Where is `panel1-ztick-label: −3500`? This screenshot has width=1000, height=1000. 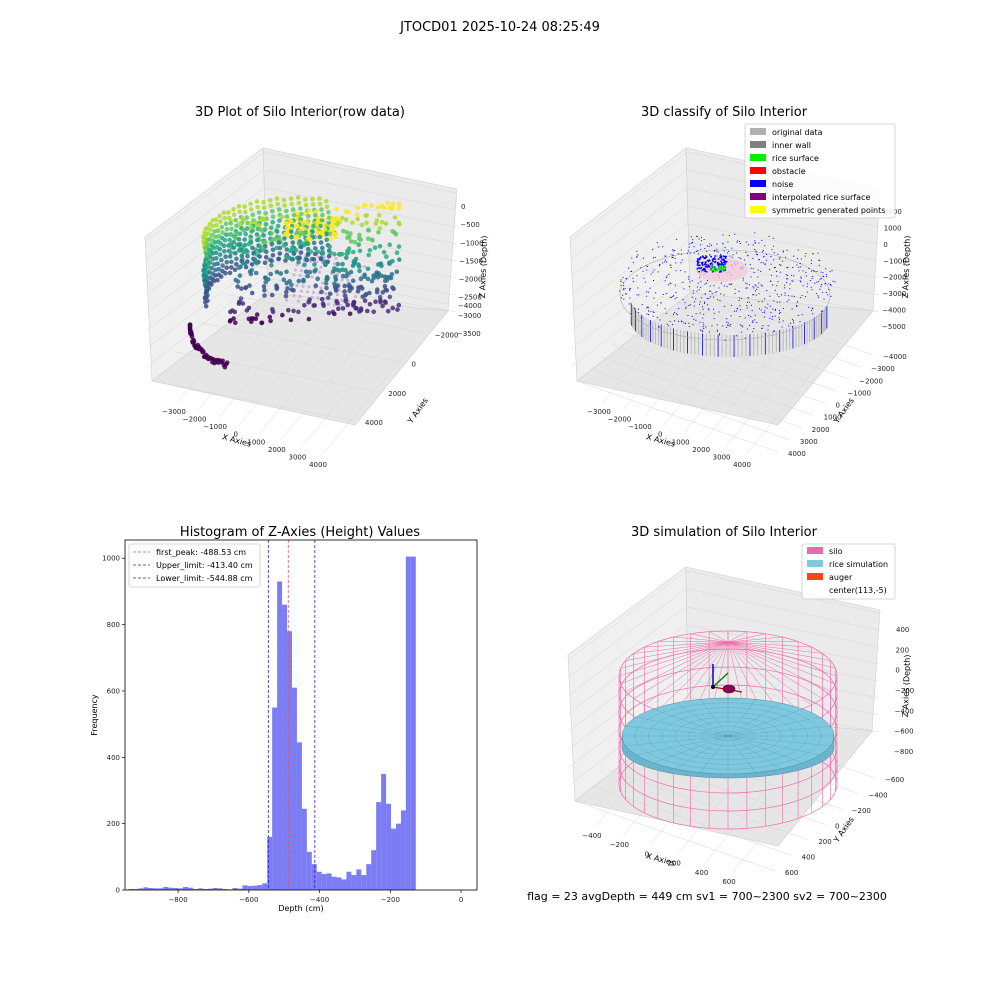 panel1-ztick-label: −3500 is located at coordinates (469, 334).